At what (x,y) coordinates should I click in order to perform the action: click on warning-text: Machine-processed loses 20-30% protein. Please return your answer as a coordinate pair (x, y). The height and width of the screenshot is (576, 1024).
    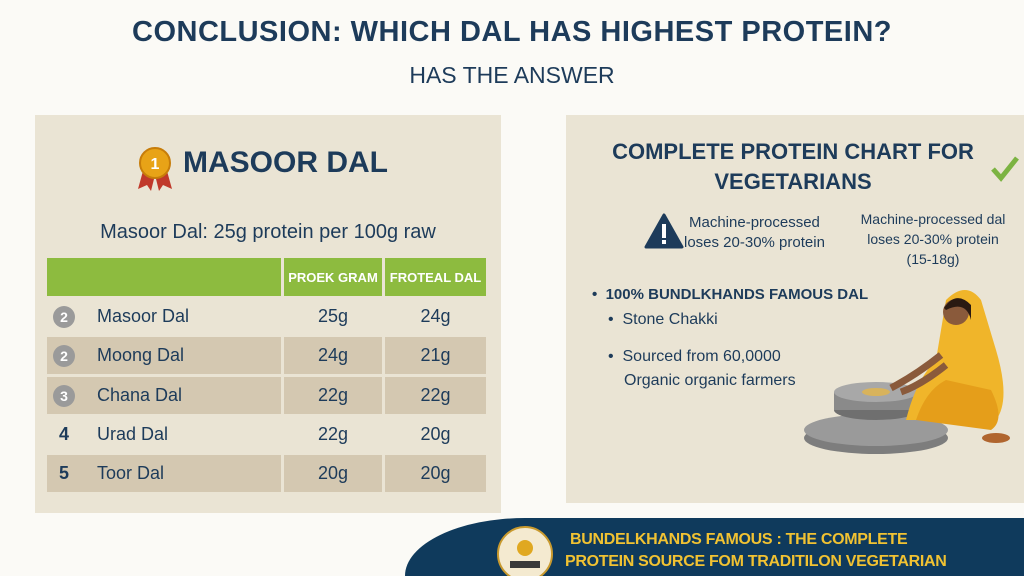
    Looking at the image, I should click on (754, 233).